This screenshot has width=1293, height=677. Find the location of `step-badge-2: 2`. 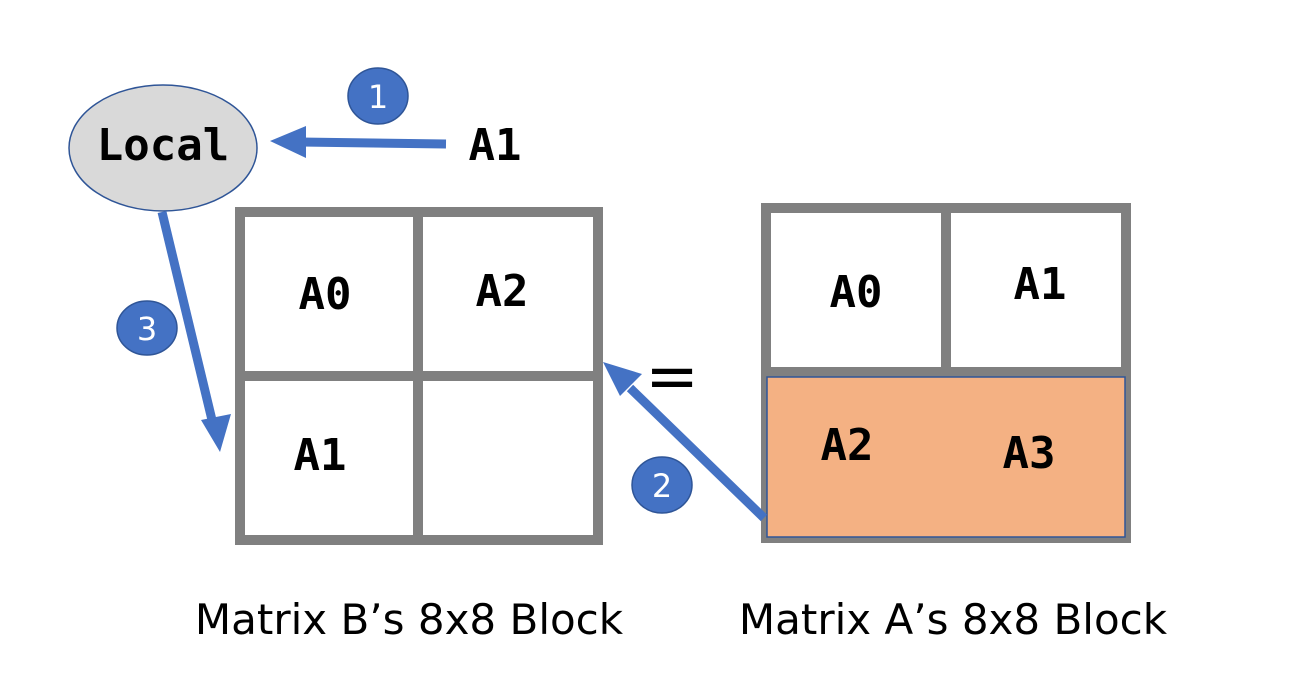

step-badge-2: 2 is located at coordinates (662, 485).